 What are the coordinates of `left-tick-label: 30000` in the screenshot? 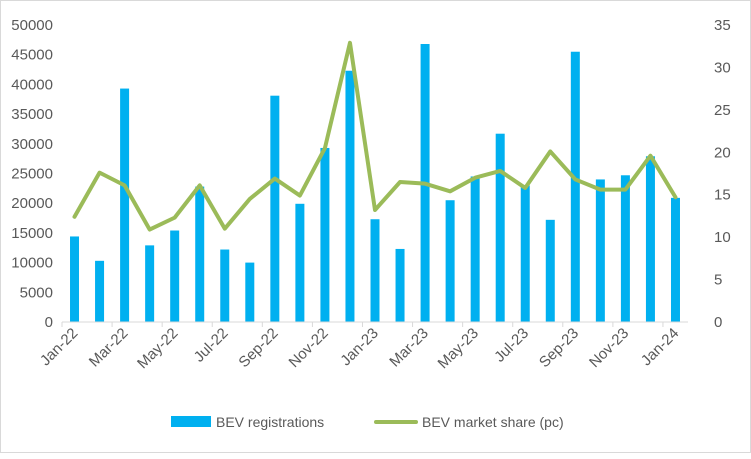 It's located at (32, 144).